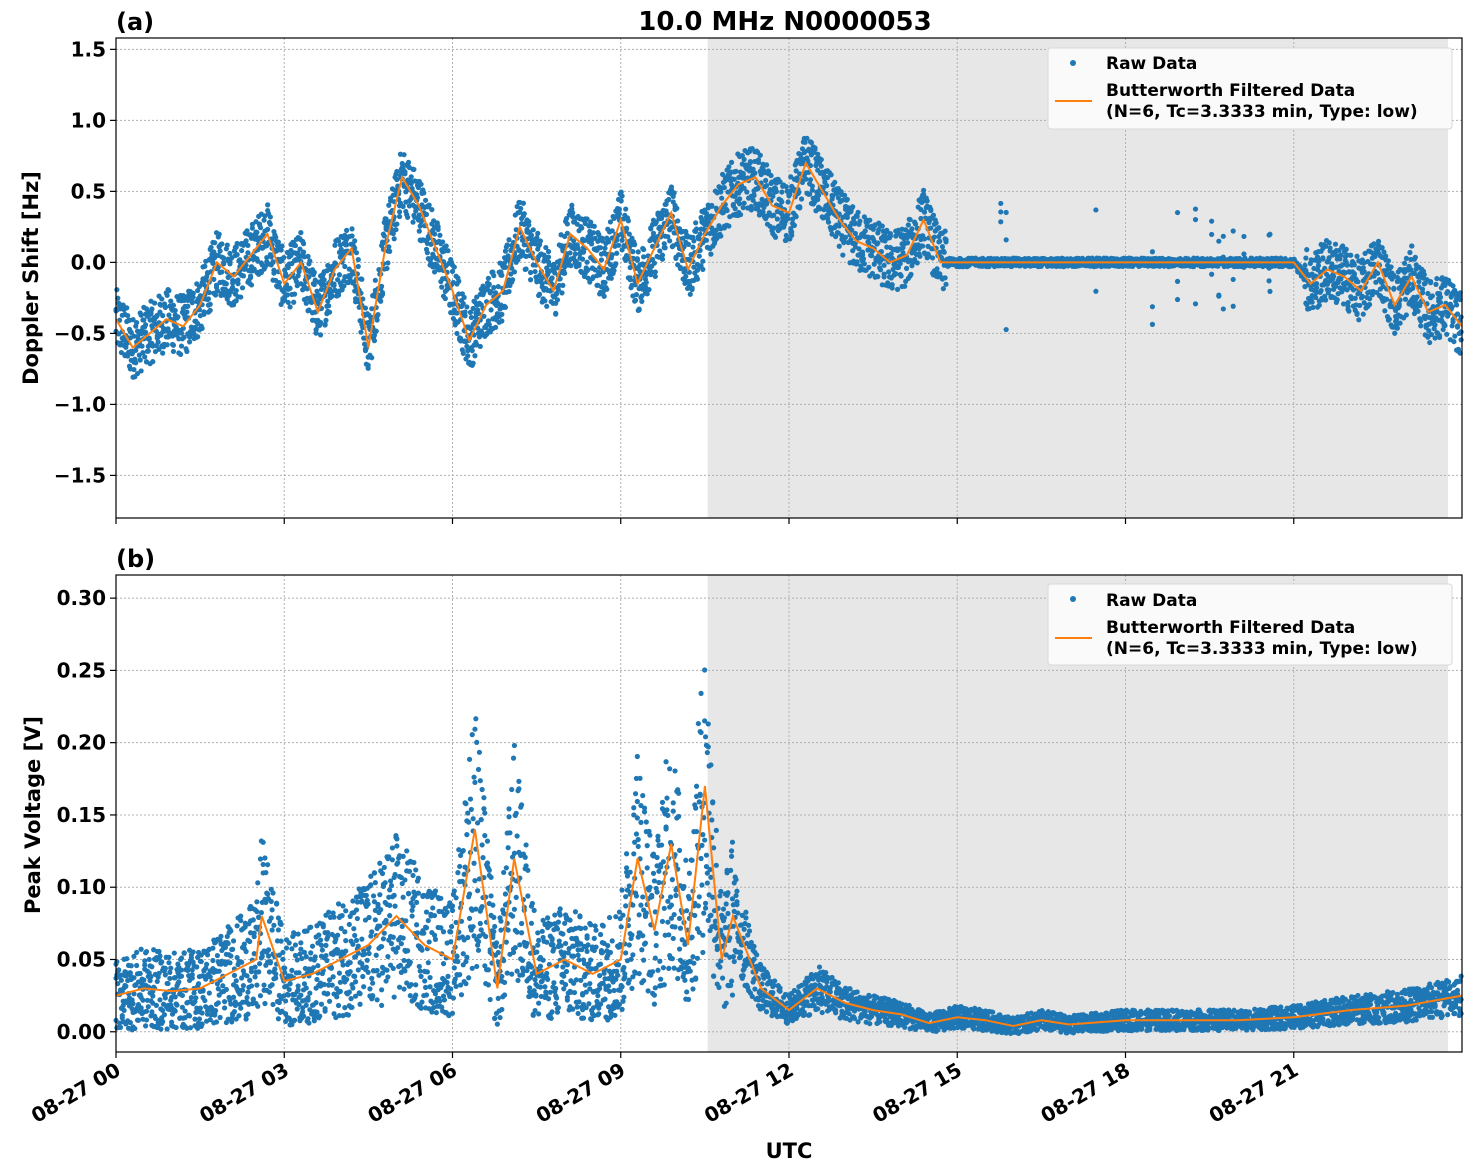  I want to click on y-tick-label: 0.5, so click(88, 191).